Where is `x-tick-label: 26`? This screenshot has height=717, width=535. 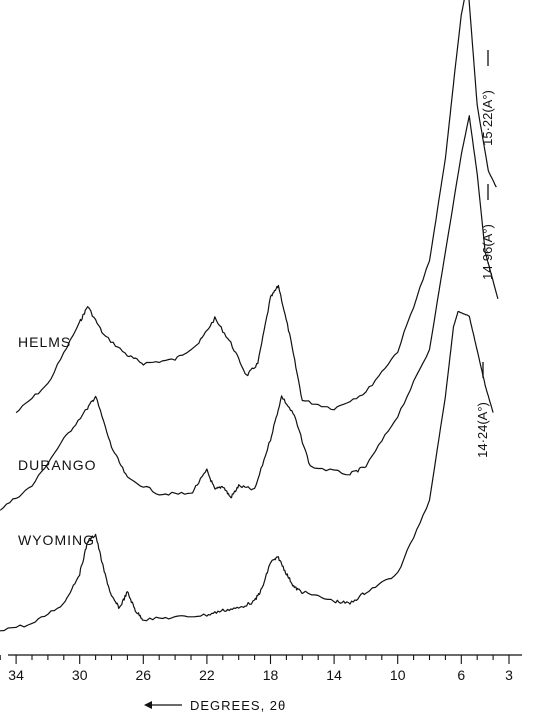
x-tick-label: 26 is located at coordinates (144, 675).